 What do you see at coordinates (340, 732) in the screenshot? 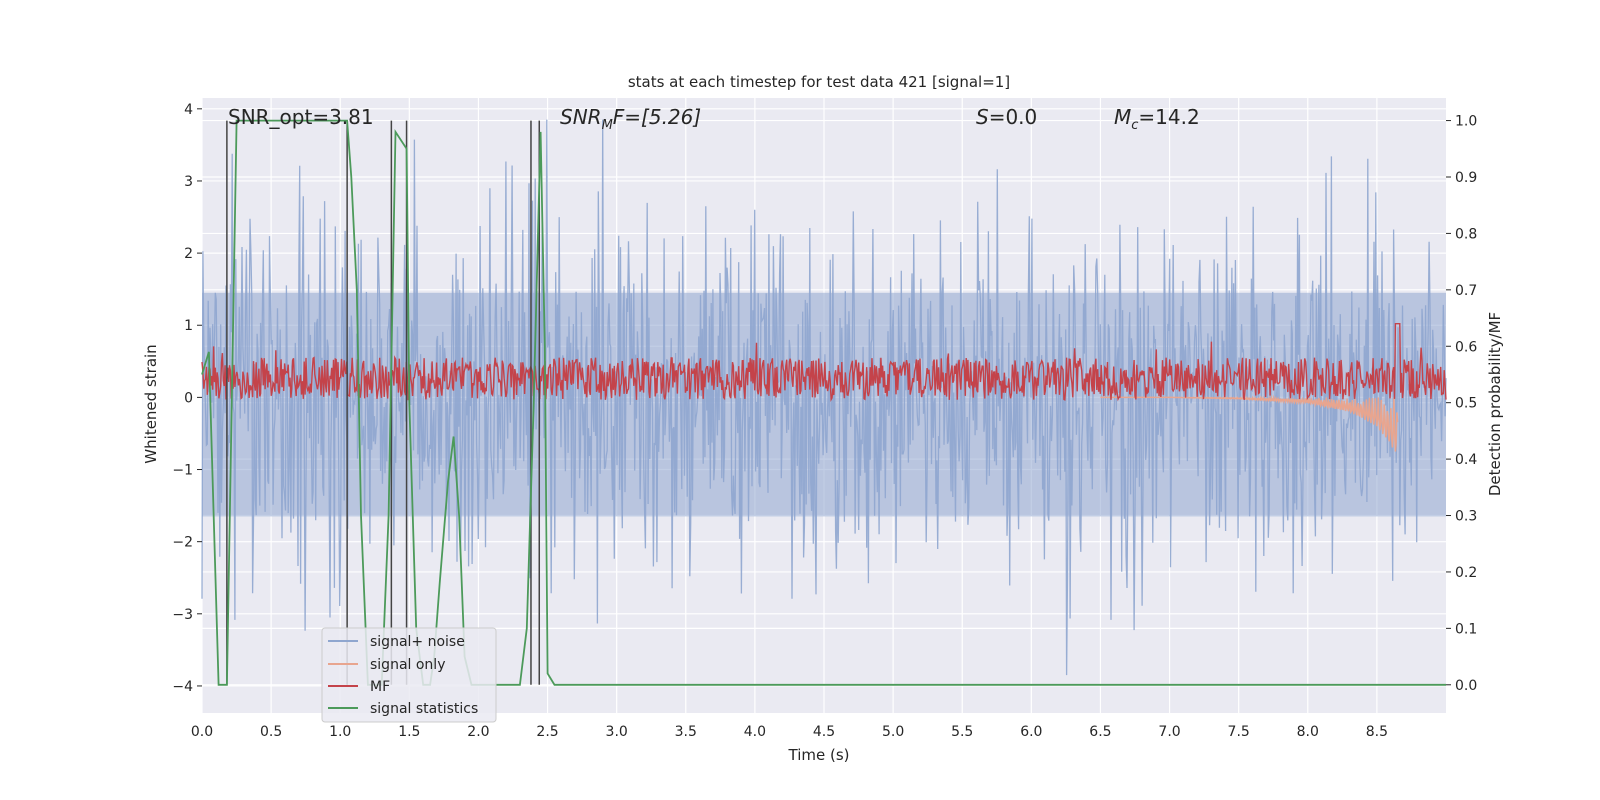
I see `x-tick-label: 1.0` at bounding box center [340, 732].